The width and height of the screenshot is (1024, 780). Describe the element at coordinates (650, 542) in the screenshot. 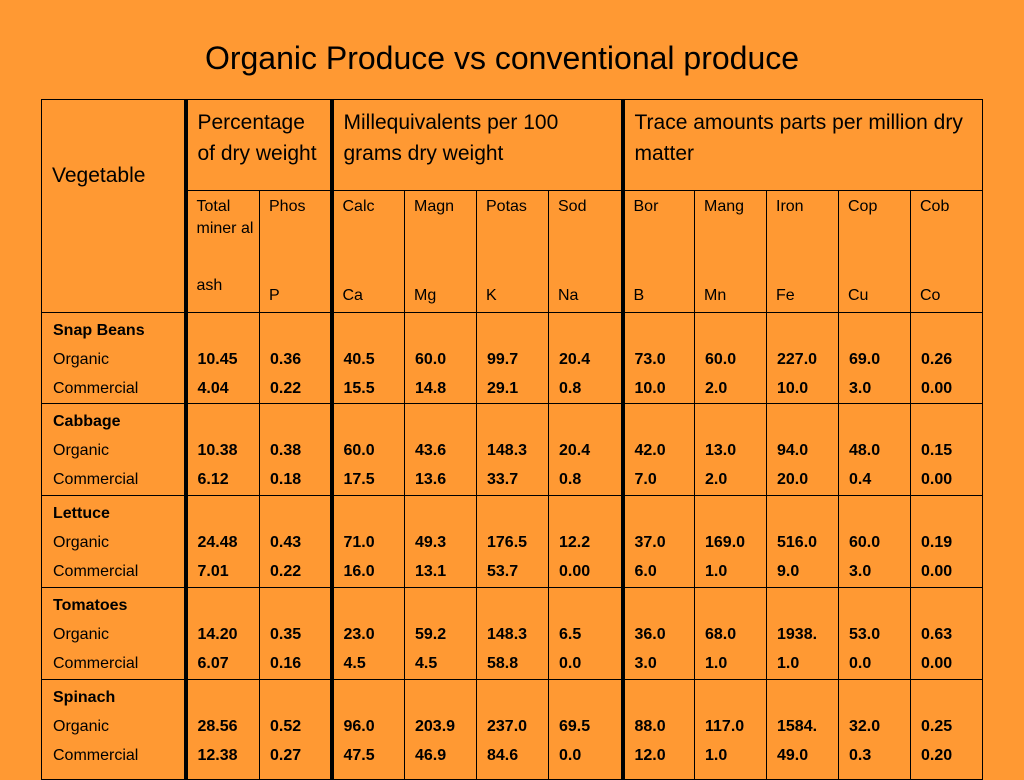

I see `organic-value: 37.0` at that location.